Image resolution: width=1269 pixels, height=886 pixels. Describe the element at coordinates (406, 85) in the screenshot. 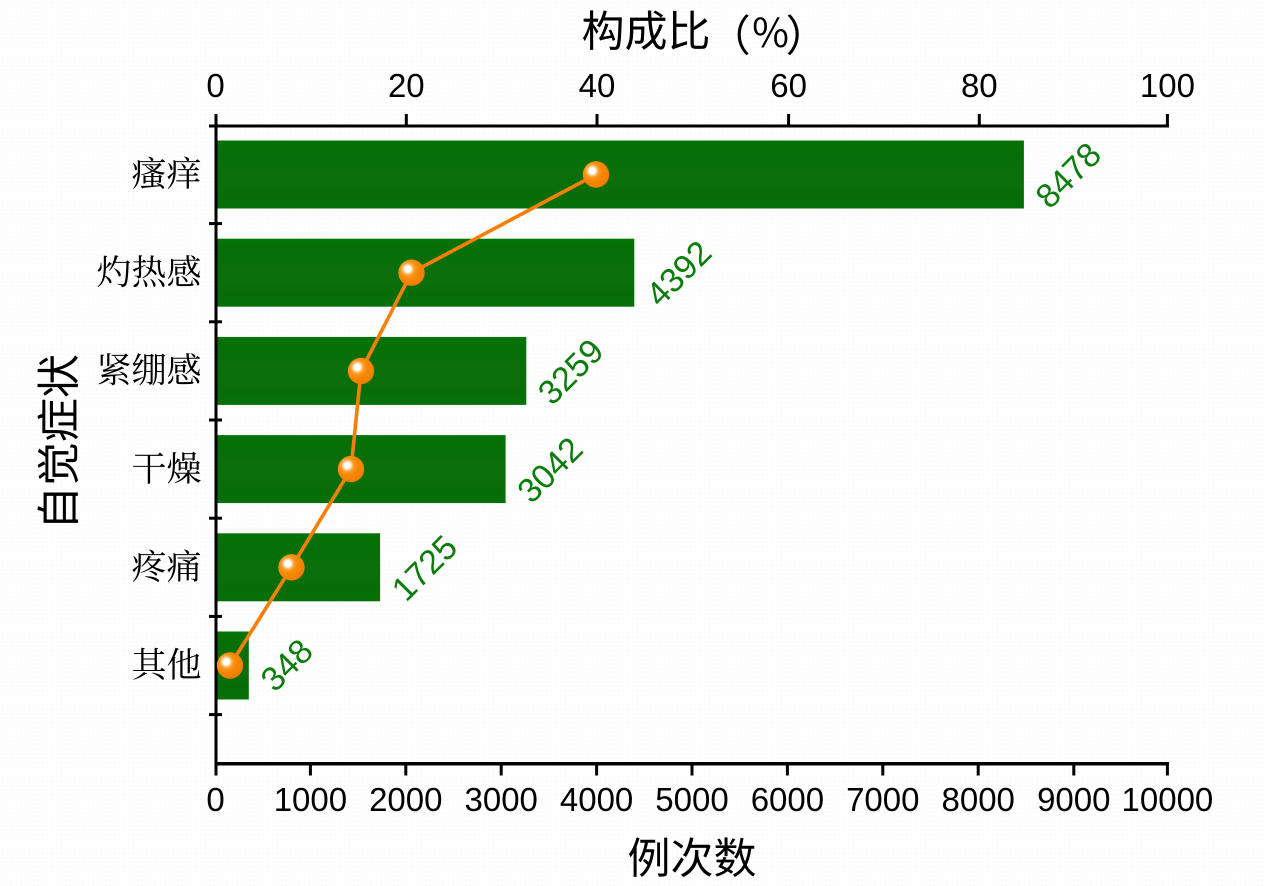

I see `svg-text: 20` at that location.